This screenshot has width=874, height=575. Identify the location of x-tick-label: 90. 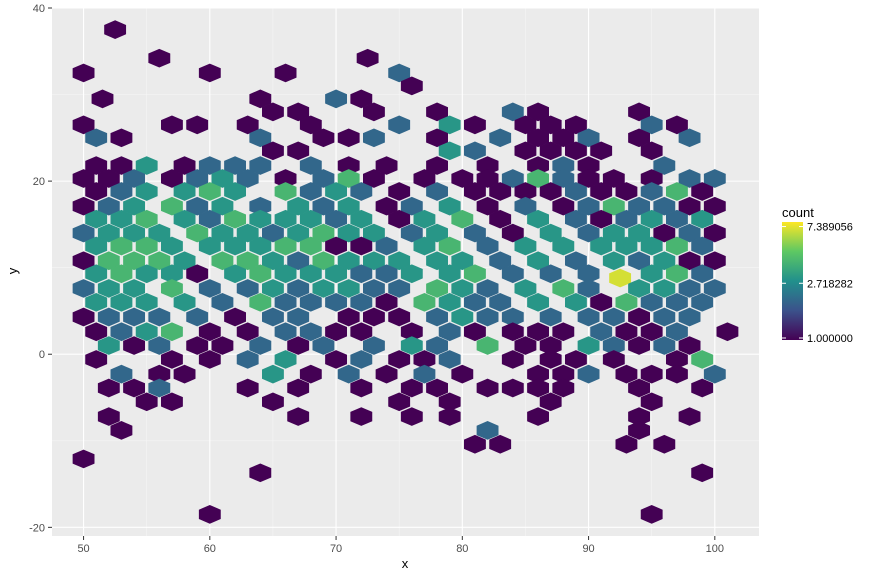
(588, 549).